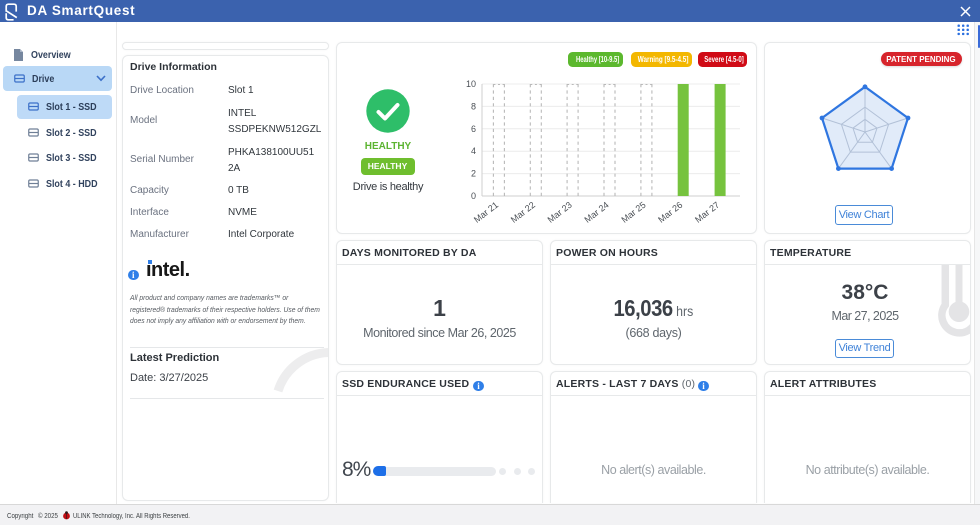 This screenshot has height=525, width=980. I want to click on svg-text: Mar 23, so click(560, 212).